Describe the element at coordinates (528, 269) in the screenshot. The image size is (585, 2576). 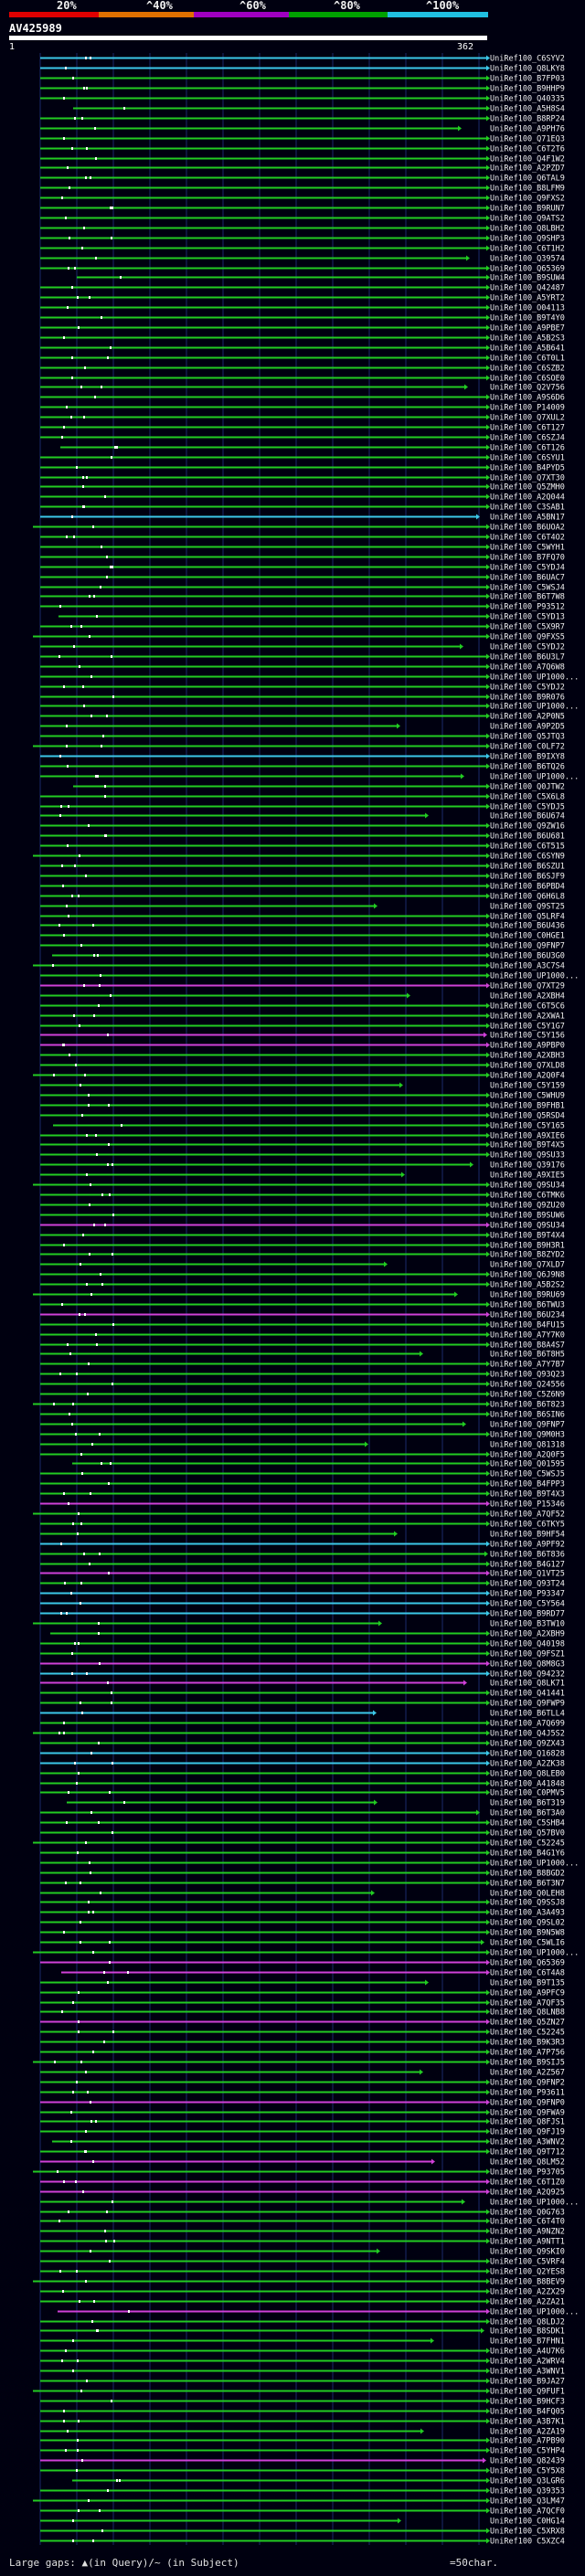
I see `hit-label: UniRef100_Q65369` at that location.